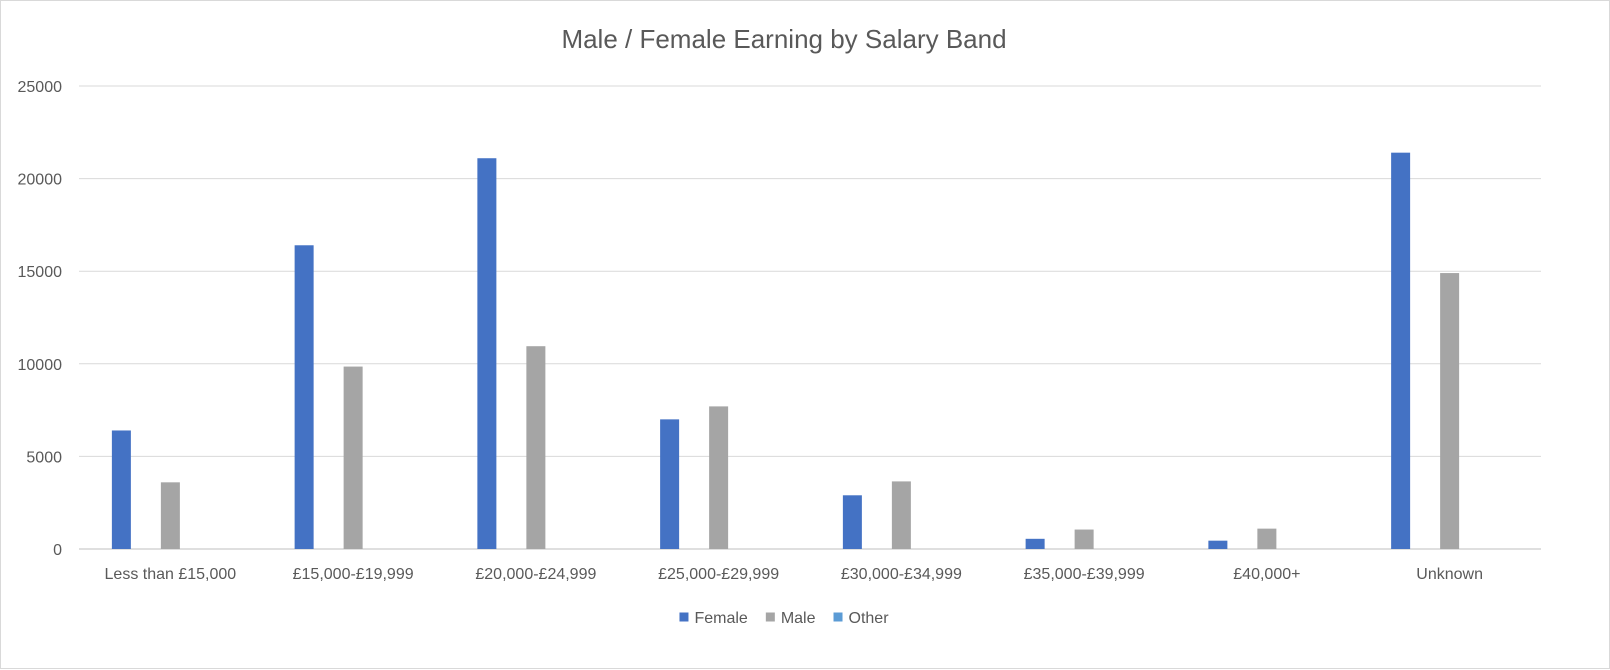 The height and width of the screenshot is (670, 1610). What do you see at coordinates (171, 574) in the screenshot?
I see `x-tick-label: Less than £15,000` at bounding box center [171, 574].